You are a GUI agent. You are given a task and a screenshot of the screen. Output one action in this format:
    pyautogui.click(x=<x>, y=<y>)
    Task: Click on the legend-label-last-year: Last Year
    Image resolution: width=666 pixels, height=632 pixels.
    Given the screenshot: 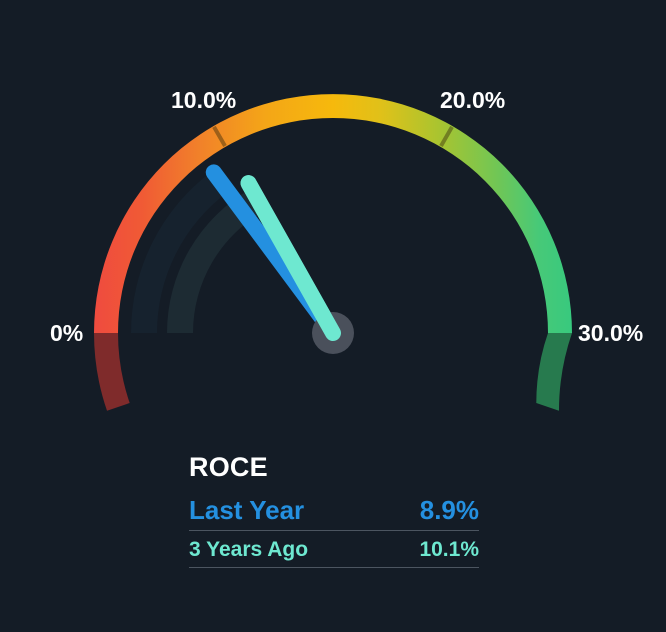 What is the action you would take?
    pyautogui.click(x=247, y=510)
    